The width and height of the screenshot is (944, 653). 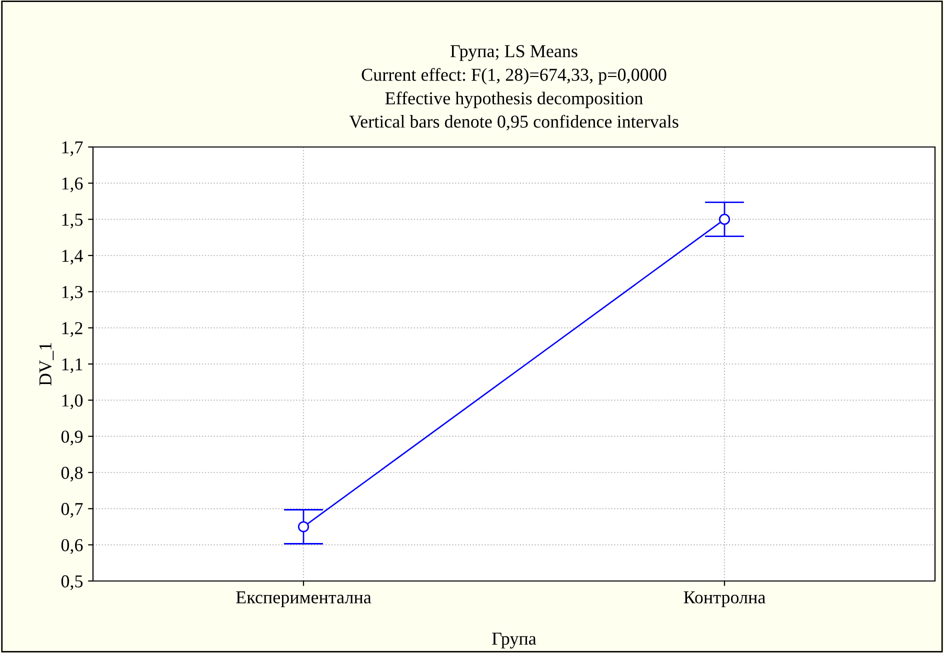 What do you see at coordinates (72, 510) in the screenshot?
I see `y-tick-label: 0,7` at bounding box center [72, 510].